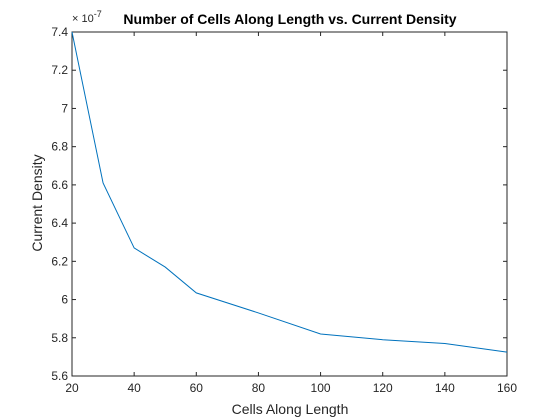 The image size is (560, 420). What do you see at coordinates (72, 388) in the screenshot?
I see `x-tick-label: 20` at bounding box center [72, 388].